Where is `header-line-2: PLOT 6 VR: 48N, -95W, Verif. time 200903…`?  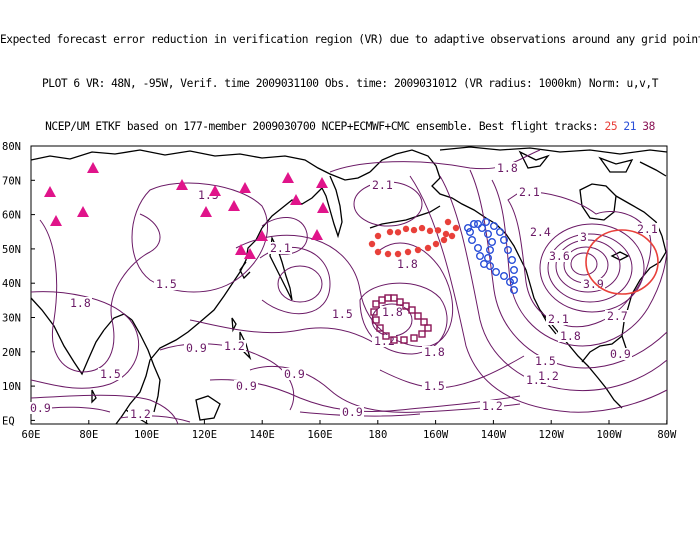 header-line-2: PLOT 6 VR: 48N, -95W, Verif. time 200903… is located at coordinates (350, 83).